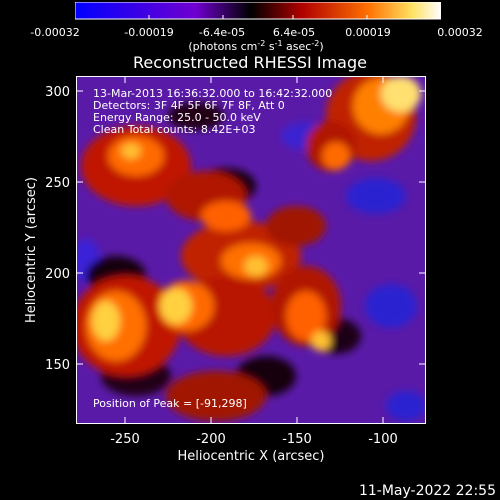 The width and height of the screenshot is (500, 500). What do you see at coordinates (251, 456) in the screenshot?
I see `x-axis-label: Heliocentric X (arcsec)` at bounding box center [251, 456].